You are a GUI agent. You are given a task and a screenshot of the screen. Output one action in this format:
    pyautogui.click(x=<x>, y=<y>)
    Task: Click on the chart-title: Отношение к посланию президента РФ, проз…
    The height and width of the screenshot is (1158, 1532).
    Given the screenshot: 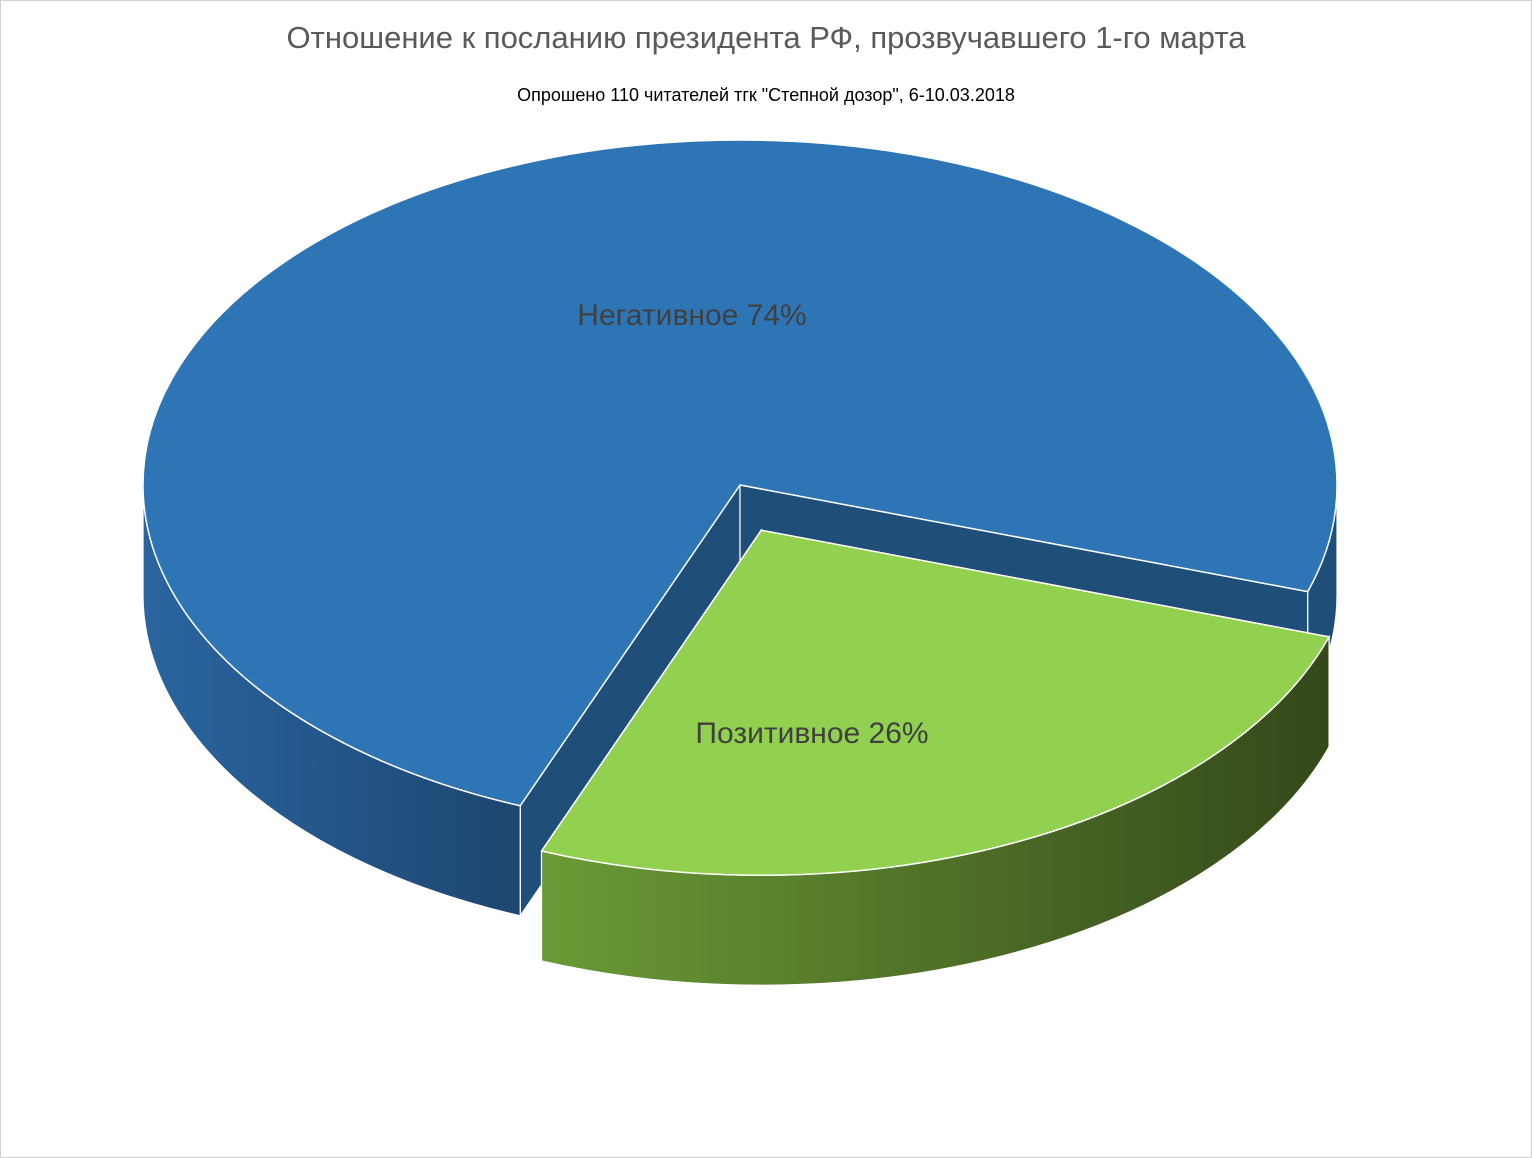 What is the action you would take?
    pyautogui.click(x=766, y=37)
    